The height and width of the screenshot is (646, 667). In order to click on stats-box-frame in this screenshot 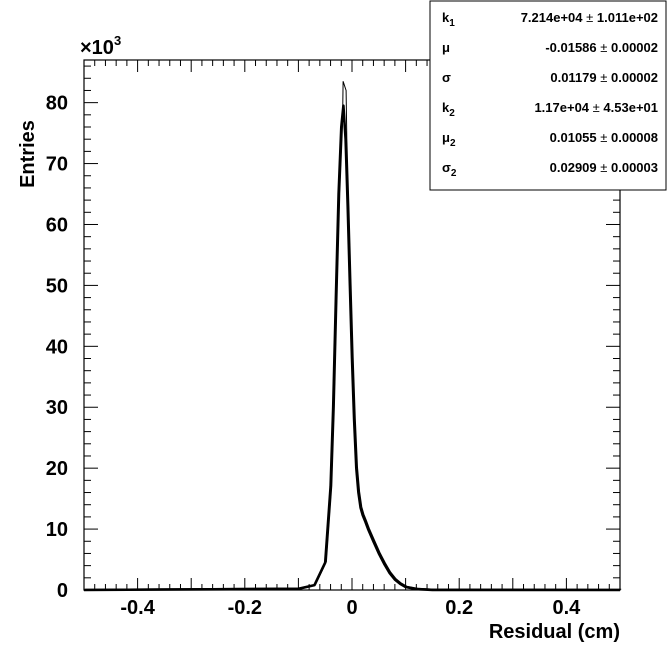, I will do `click(548, 95)`.